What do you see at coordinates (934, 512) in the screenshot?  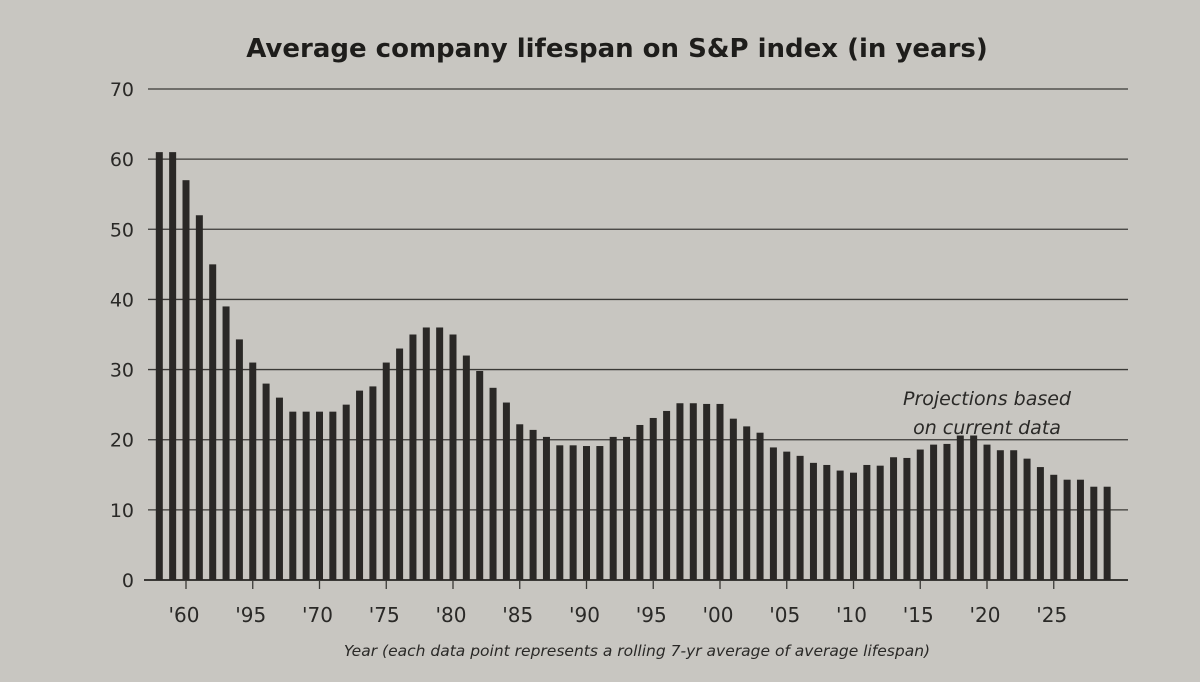 I see `bar-2016` at bounding box center [934, 512].